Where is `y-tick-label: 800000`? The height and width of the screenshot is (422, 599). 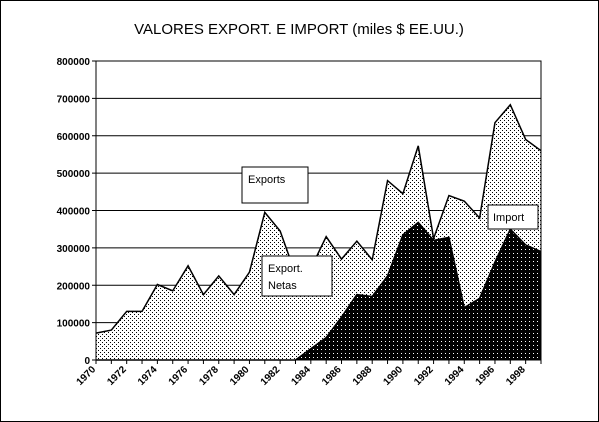 y-tick-label: 800000 is located at coordinates (74, 62).